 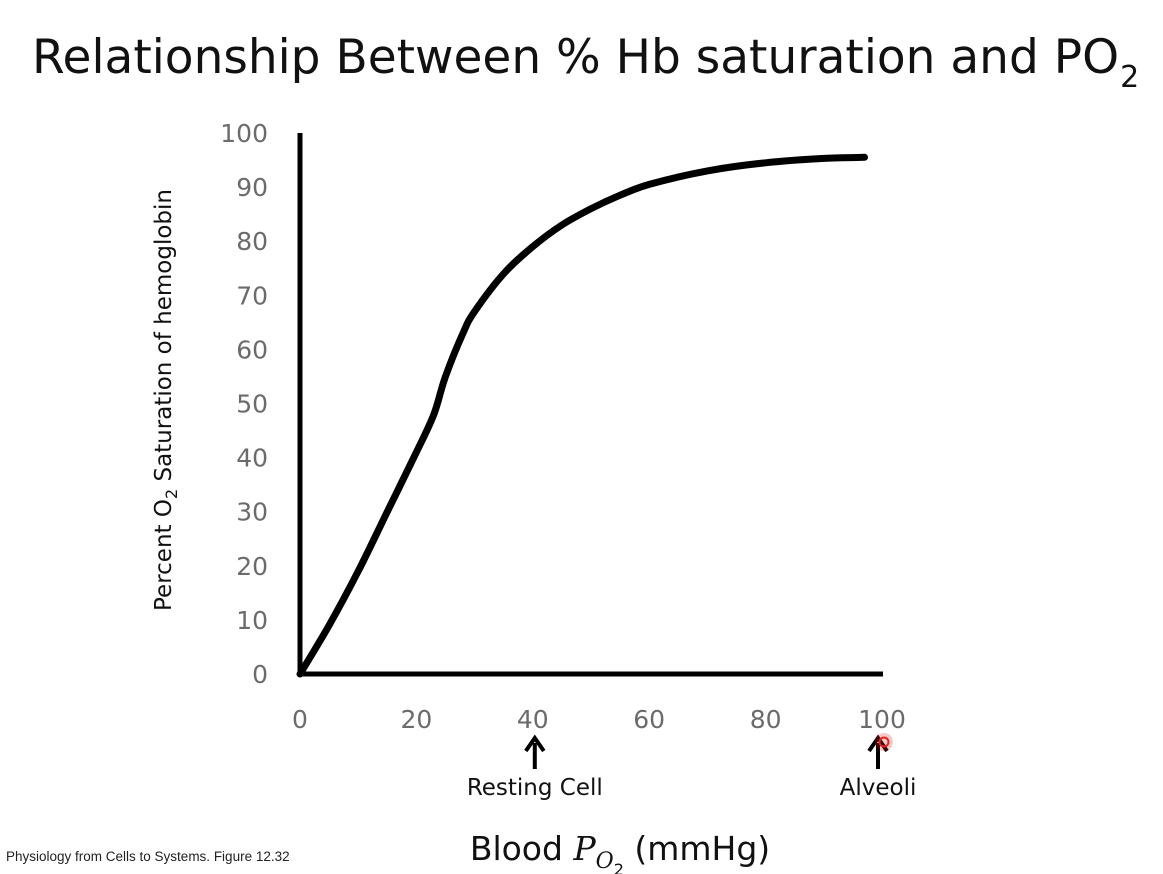 I want to click on annotation-label: Alveoli, so click(x=878, y=788).